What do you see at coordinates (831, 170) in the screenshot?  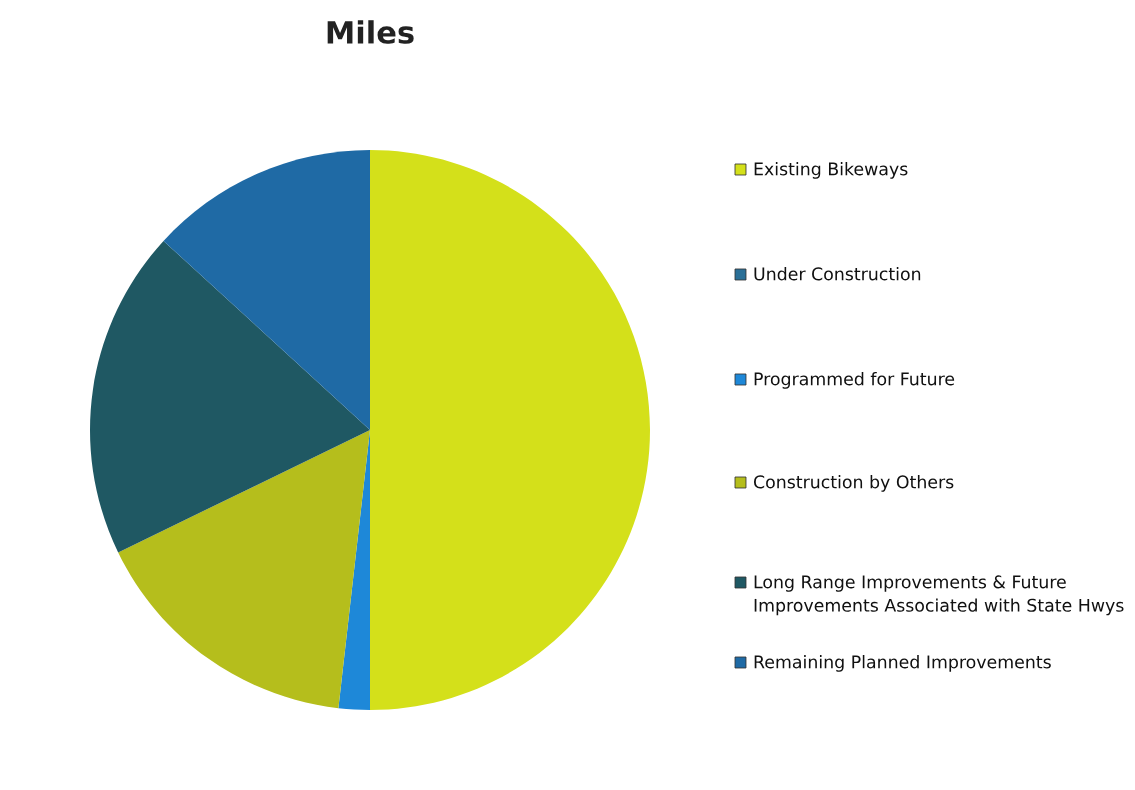 I see `legend-label: Existing Bikeways` at bounding box center [831, 170].